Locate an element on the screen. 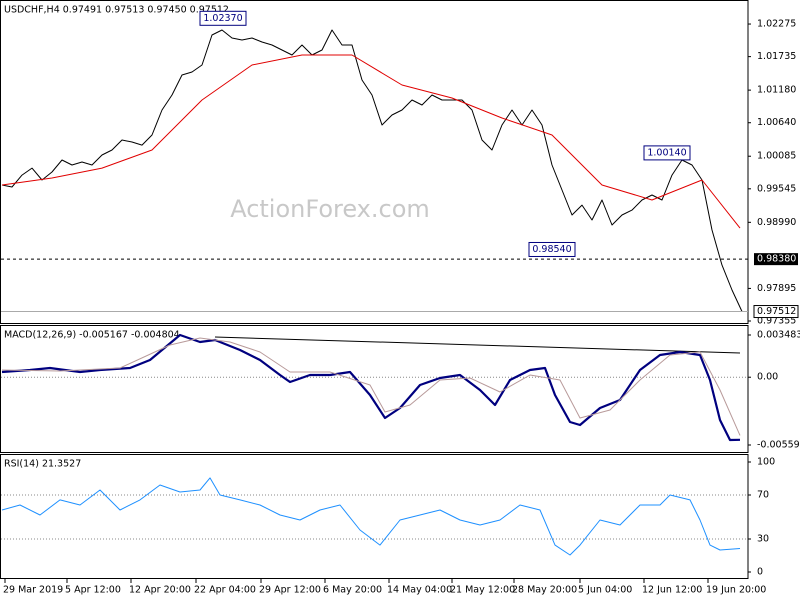 This screenshot has width=800, height=600. y-tick-label: -0.005592 is located at coordinates (778, 444).